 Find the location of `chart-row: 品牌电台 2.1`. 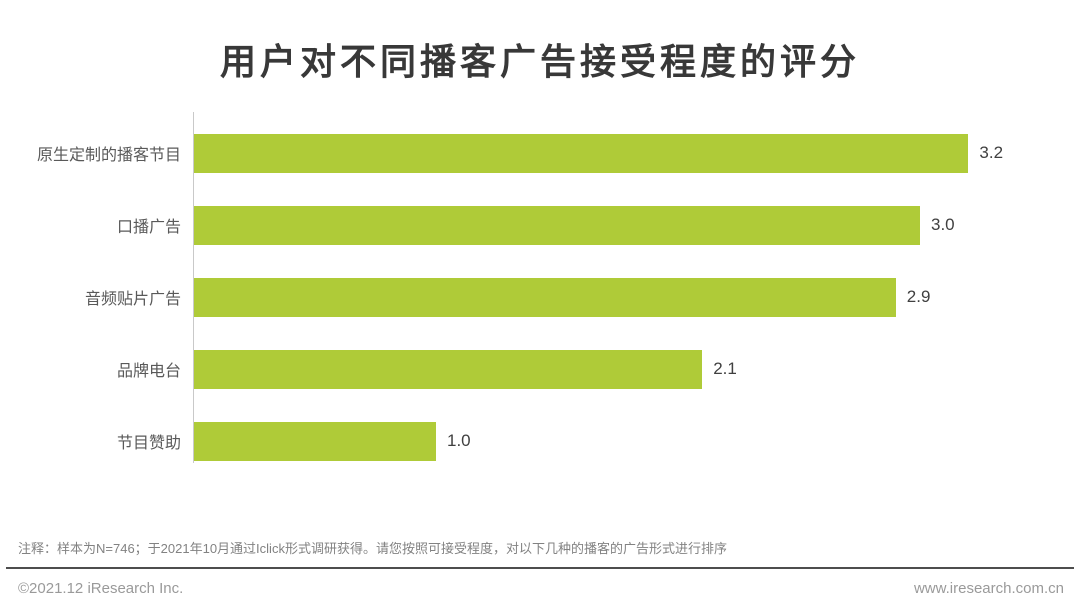

chart-row: 品牌电台 2.1 is located at coordinates (540, 369).